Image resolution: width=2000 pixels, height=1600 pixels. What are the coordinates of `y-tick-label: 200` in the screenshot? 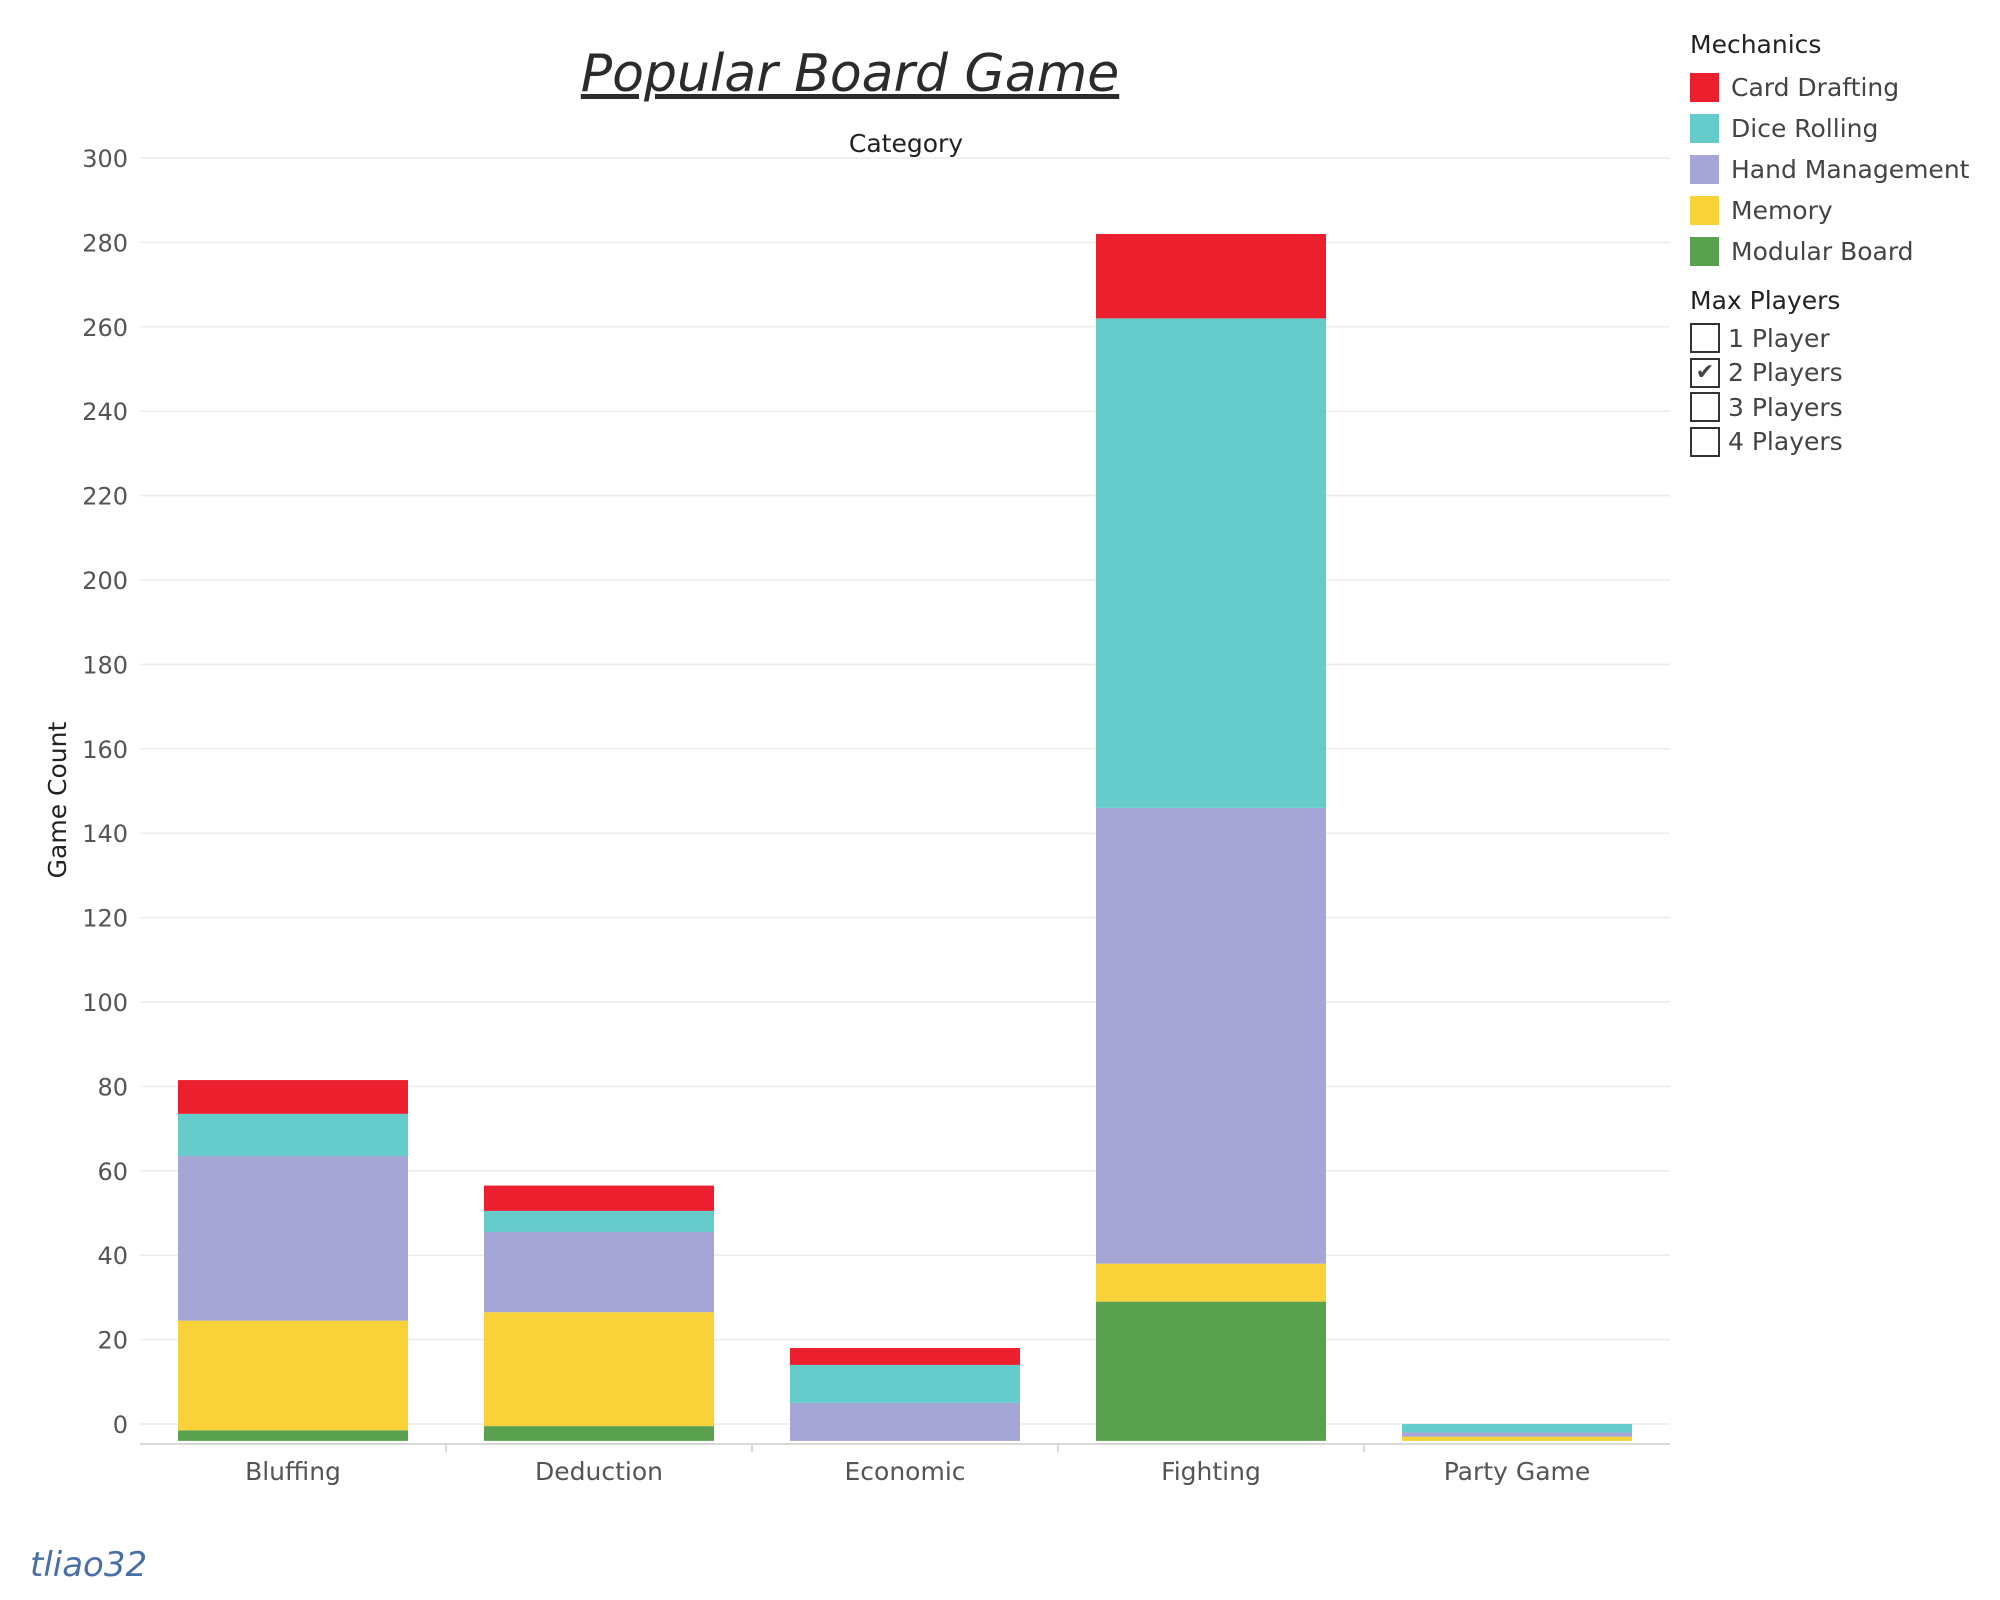 It's located at (105, 581).